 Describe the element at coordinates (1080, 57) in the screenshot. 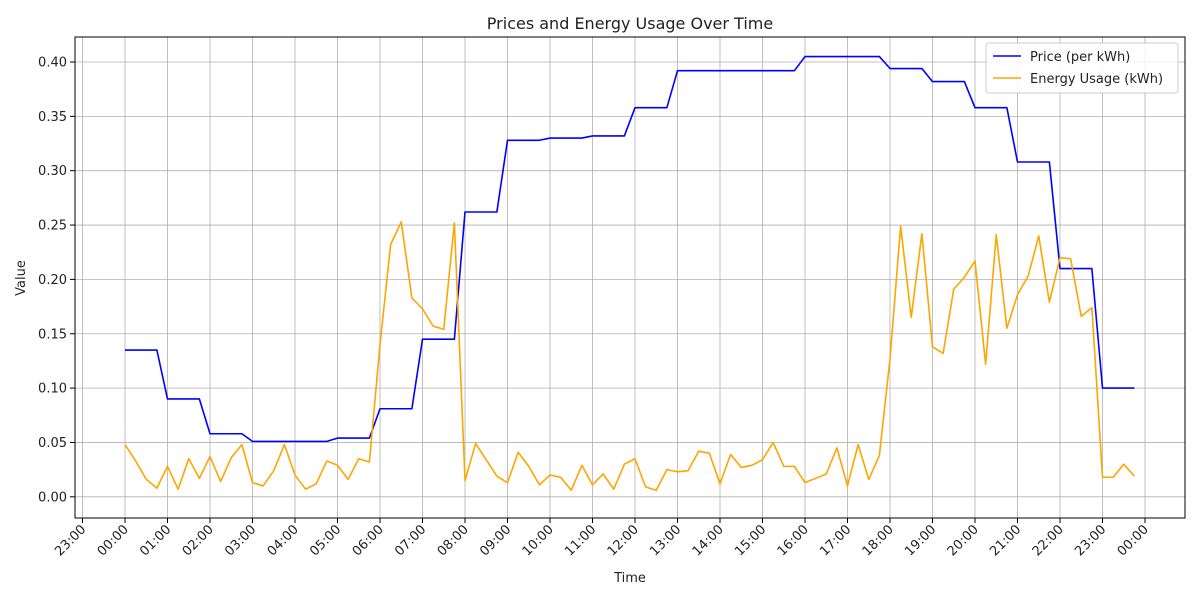

I see `legend-label-price: Price (per kWh)` at that location.